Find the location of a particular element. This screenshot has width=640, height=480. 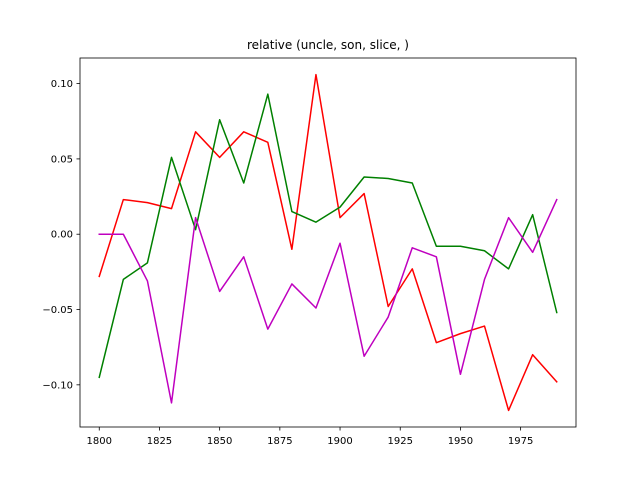

y-tick-label: 0.00 is located at coordinates (62, 235).